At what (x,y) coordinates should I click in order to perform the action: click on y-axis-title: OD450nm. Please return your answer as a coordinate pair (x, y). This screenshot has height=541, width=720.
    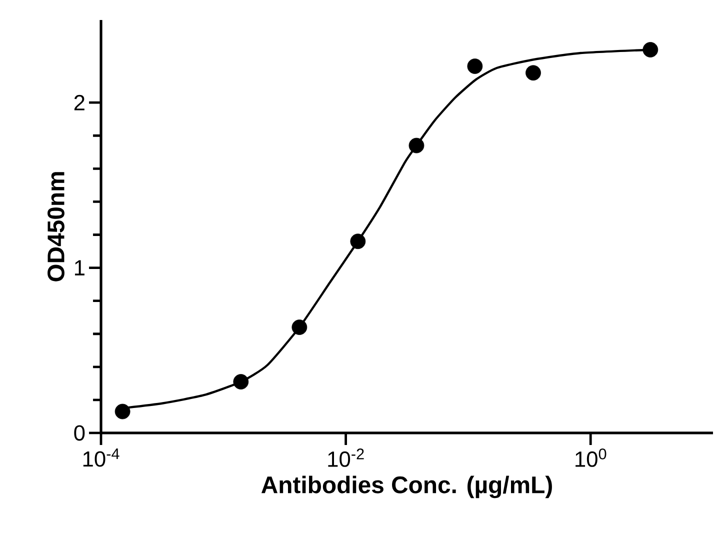
    Looking at the image, I should click on (56, 227).